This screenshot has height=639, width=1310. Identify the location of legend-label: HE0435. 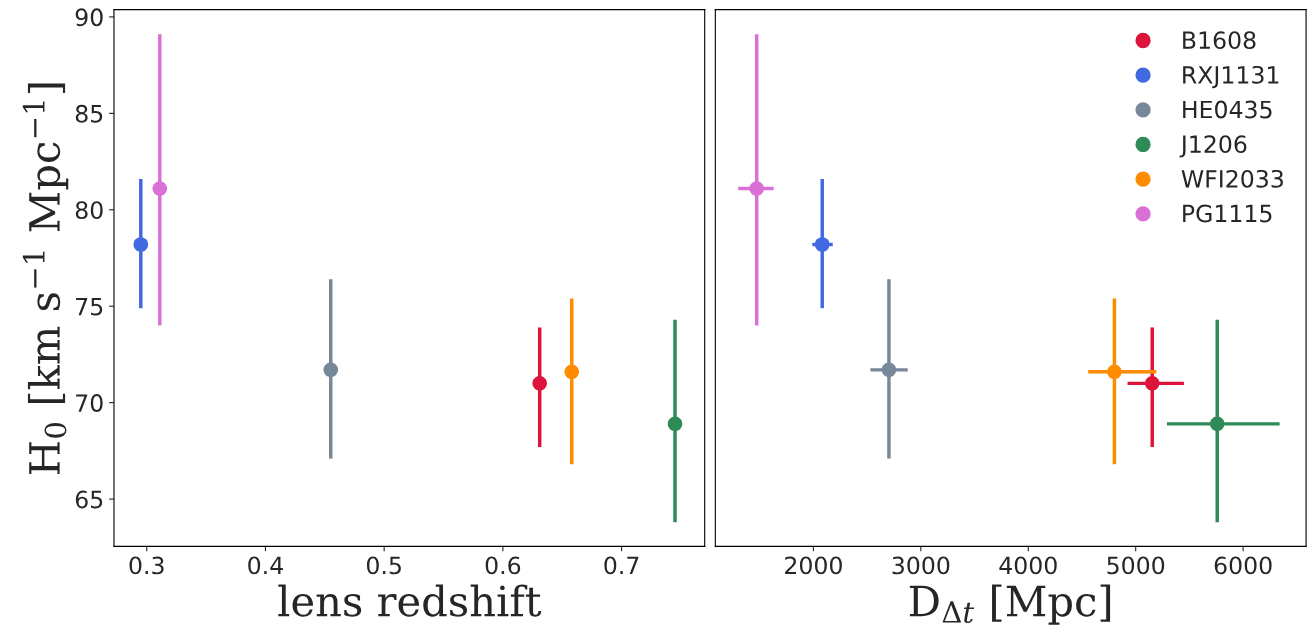
(1227, 109).